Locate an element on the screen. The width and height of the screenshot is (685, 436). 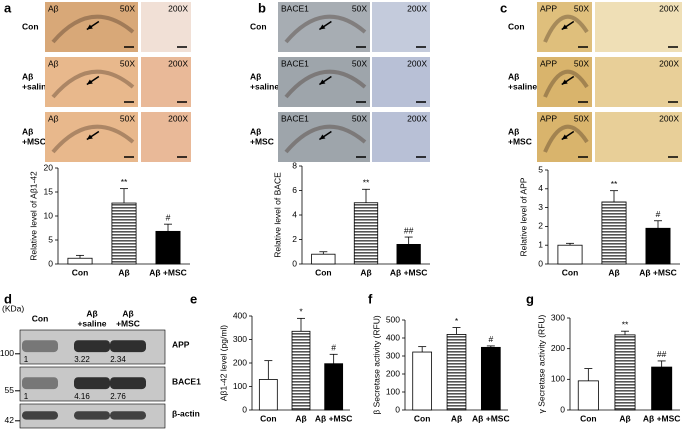
y-axis-label: Relative level of Aβ1-42 is located at coordinates (33, 216).